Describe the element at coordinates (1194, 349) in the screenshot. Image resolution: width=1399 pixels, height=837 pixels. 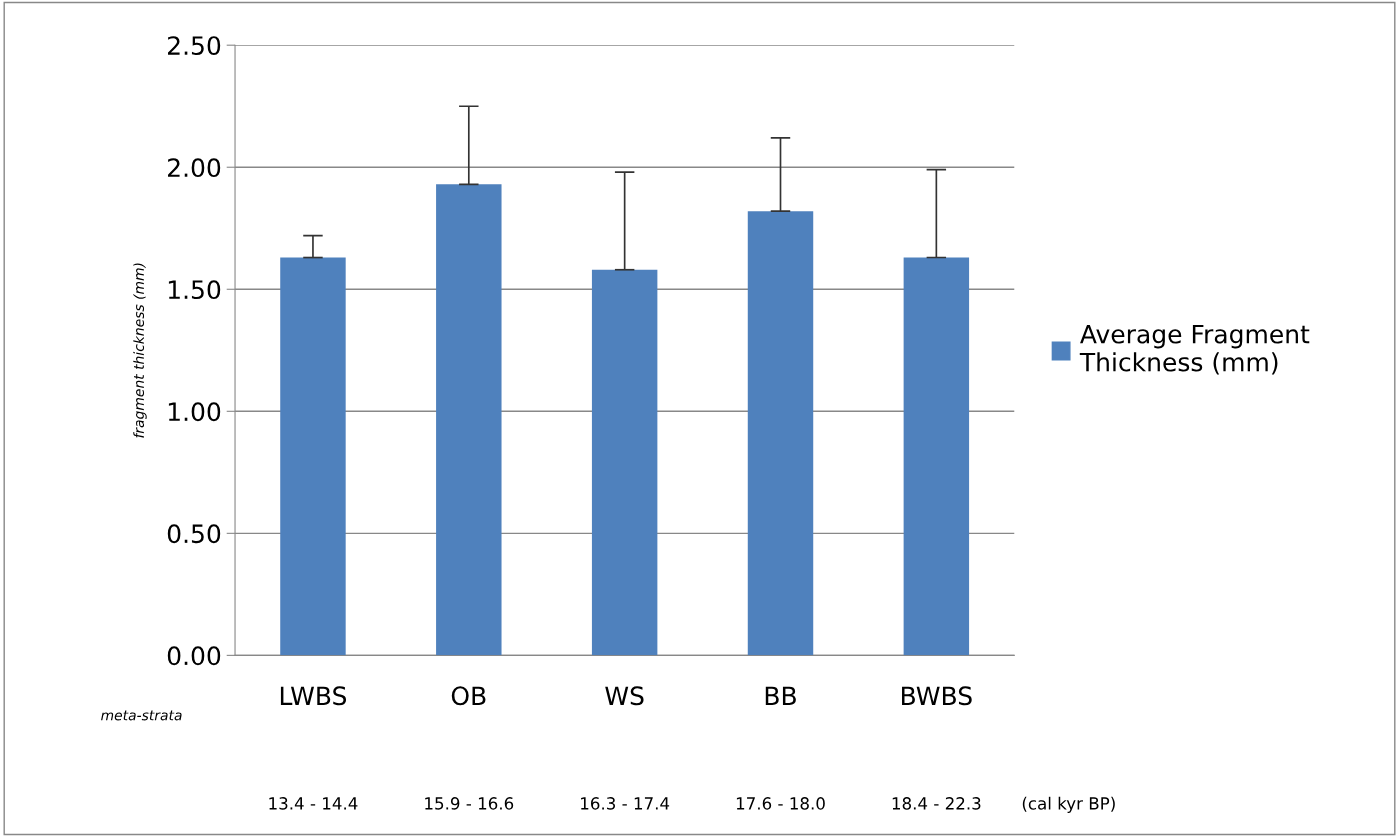
I see `legend-label: Average Fragment Thickness (mm)` at that location.